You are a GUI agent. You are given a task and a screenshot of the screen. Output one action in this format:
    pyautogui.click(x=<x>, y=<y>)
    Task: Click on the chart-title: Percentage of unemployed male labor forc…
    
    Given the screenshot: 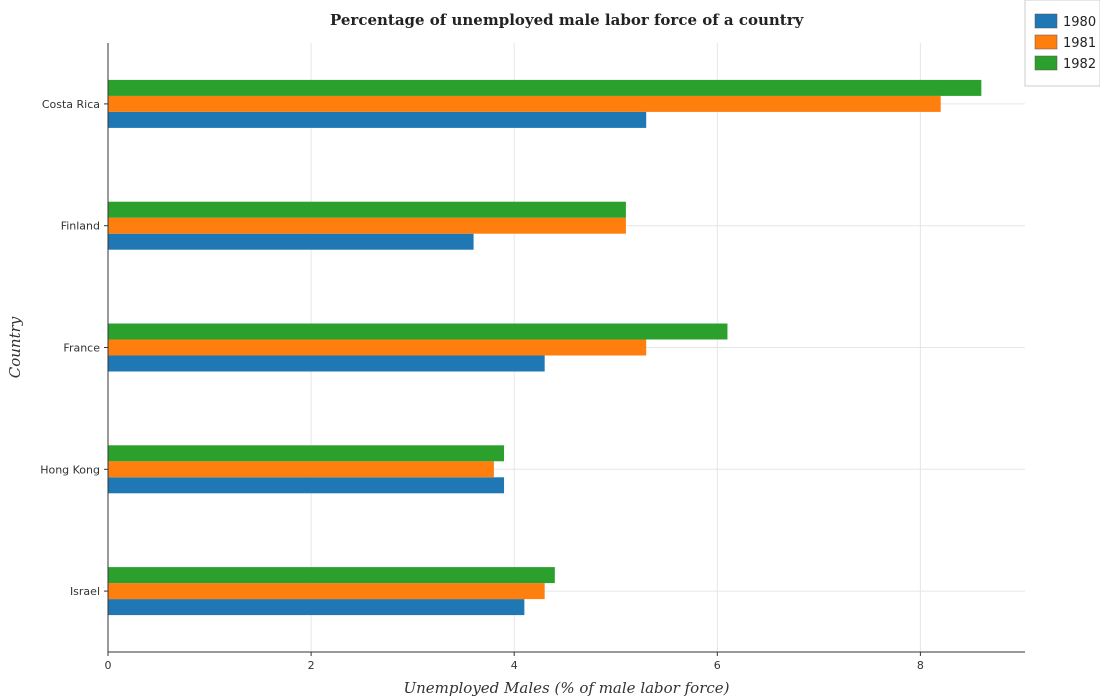 What is the action you would take?
    pyautogui.click(x=567, y=20)
    